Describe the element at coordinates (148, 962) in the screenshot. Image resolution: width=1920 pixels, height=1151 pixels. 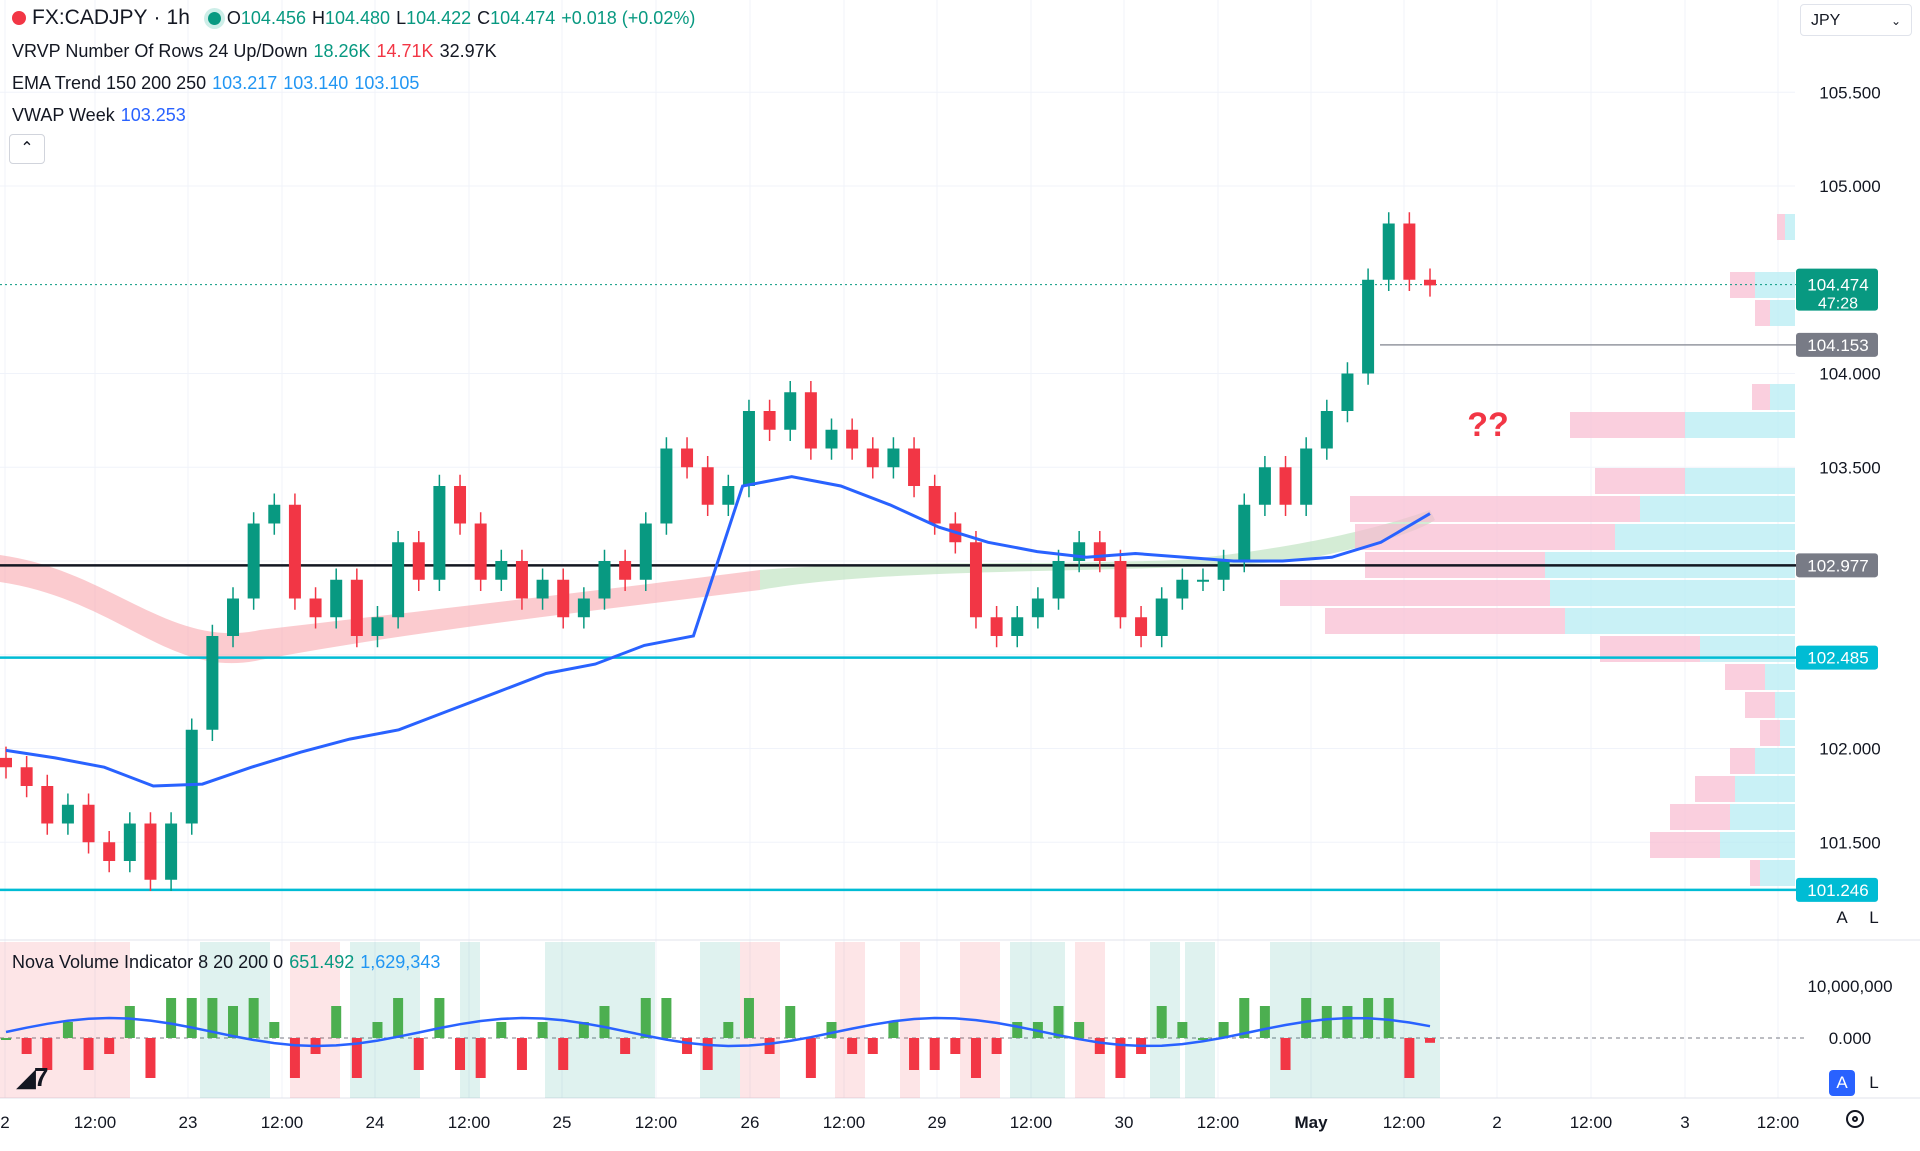
I see `nova-label: Nova Volume Indicator 8 20 200 0` at that location.